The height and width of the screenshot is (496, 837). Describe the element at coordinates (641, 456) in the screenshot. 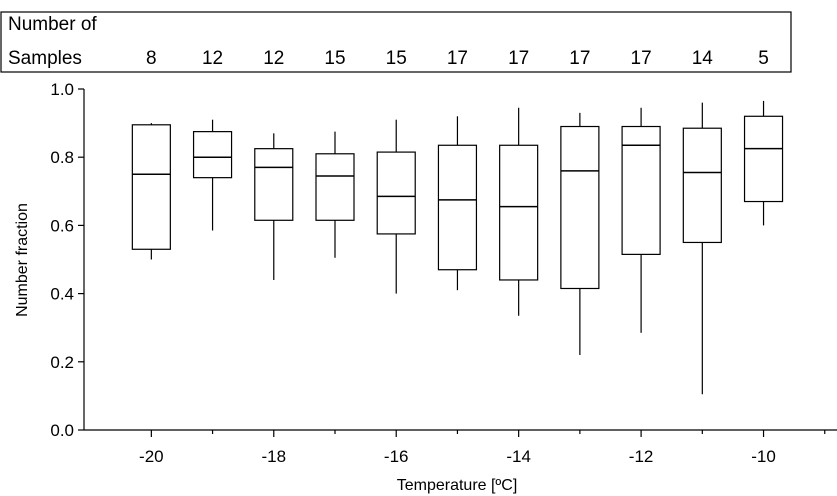

I see `x-tick-label: -12` at that location.